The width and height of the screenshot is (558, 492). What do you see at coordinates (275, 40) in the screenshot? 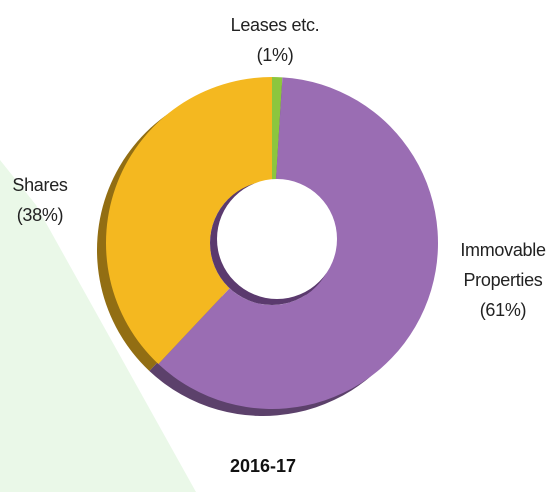
I see `slice-label: Leases etc. (1%)` at bounding box center [275, 40].